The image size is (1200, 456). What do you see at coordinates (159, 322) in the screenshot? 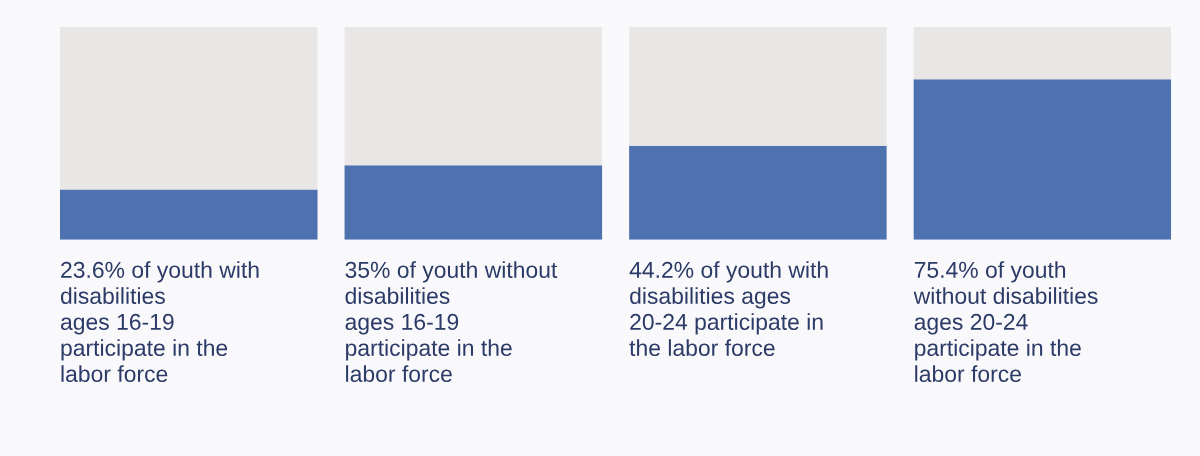
I see `x-tick-label: 23.6% of youth with disabilities ages 16-19 participate in the labor force` at bounding box center [159, 322].